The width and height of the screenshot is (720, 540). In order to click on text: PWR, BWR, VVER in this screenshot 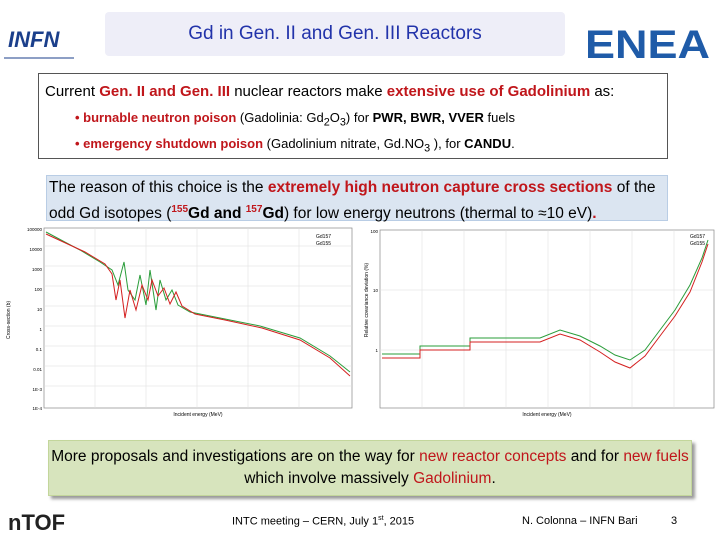, I will do `click(428, 117)`.